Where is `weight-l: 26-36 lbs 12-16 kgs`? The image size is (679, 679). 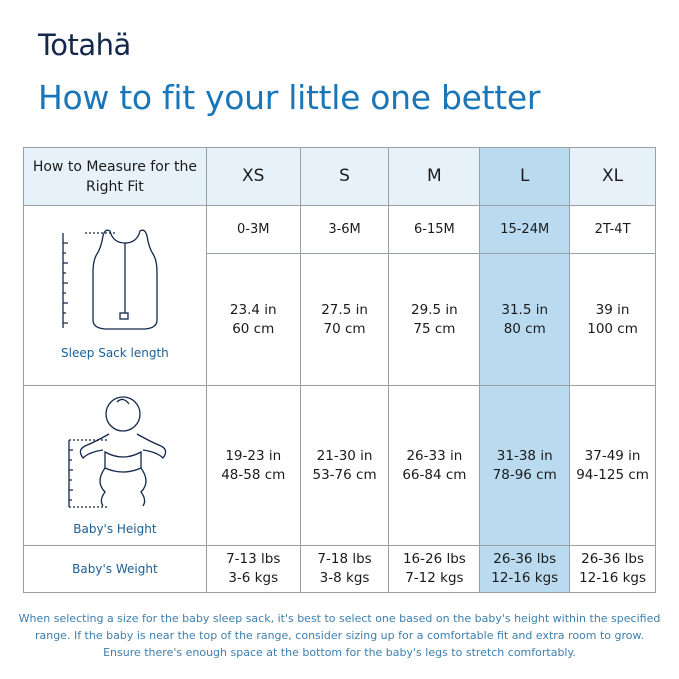
weight-l: 26-36 lbs 12-16 kgs is located at coordinates (525, 569).